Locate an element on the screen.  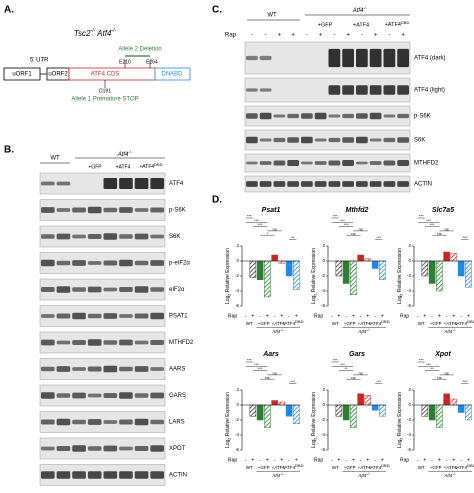
row-label: XPOT is located at coordinates (177, 449).